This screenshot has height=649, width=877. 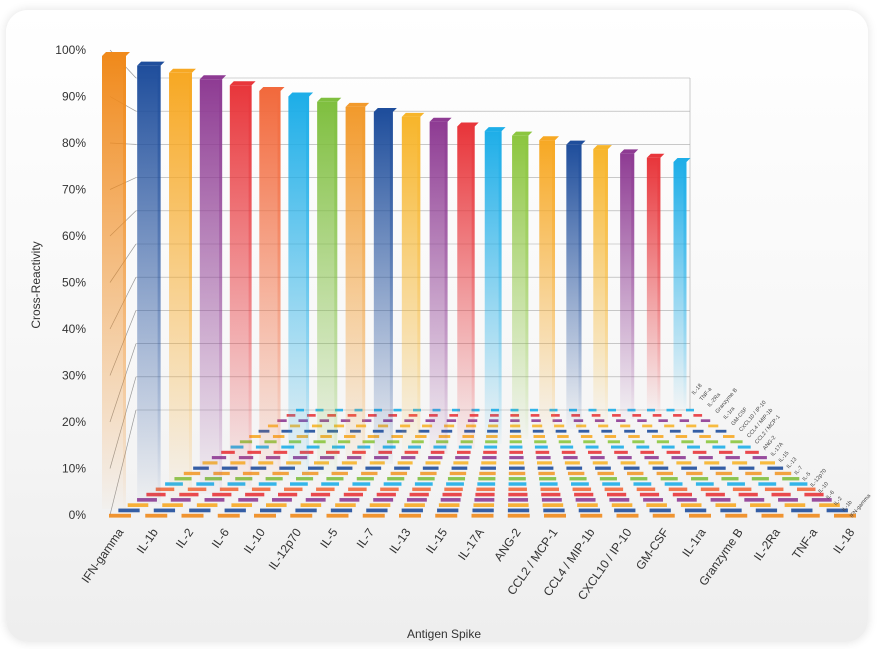 I want to click on y-tick-label: 90%, so click(x=74, y=97).